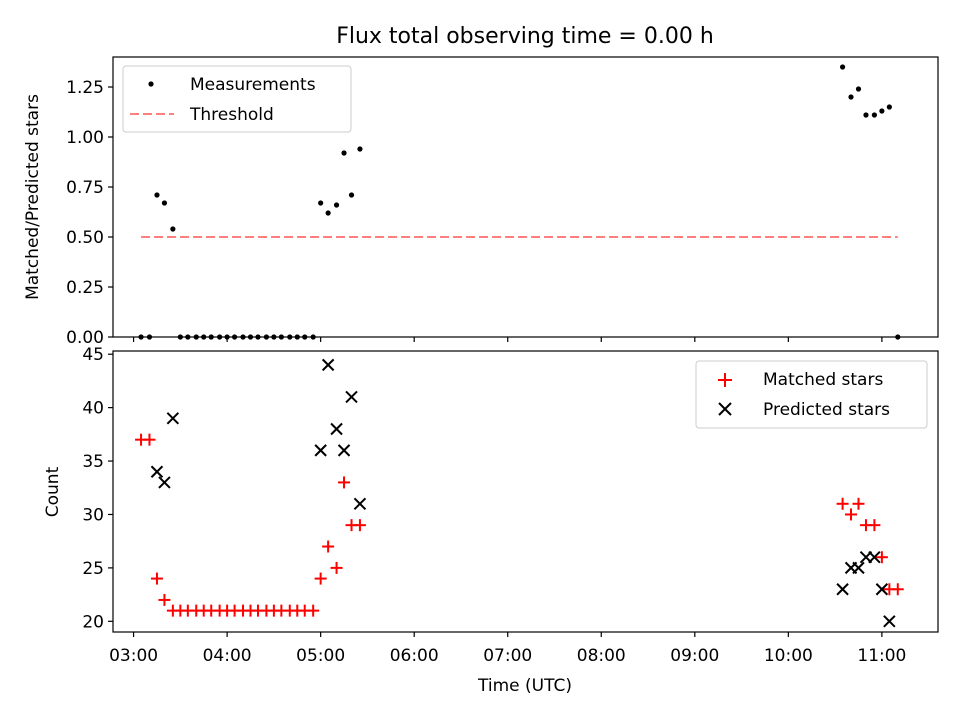 This screenshot has width=960, height=720. I want to click on x-tick-label: 06:00, so click(414, 656).